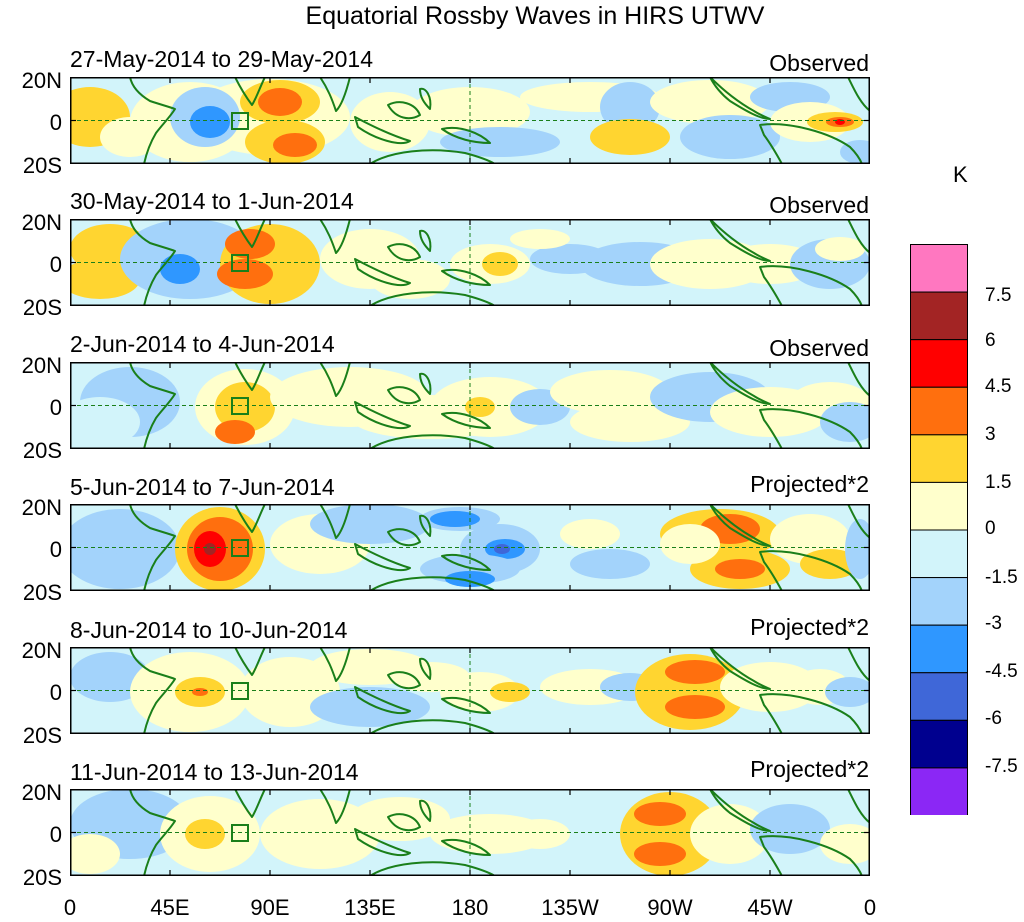 This screenshot has width=1024, height=922. Describe the element at coordinates (993, 718) in the screenshot. I see `colorbar-label: -6` at that location.